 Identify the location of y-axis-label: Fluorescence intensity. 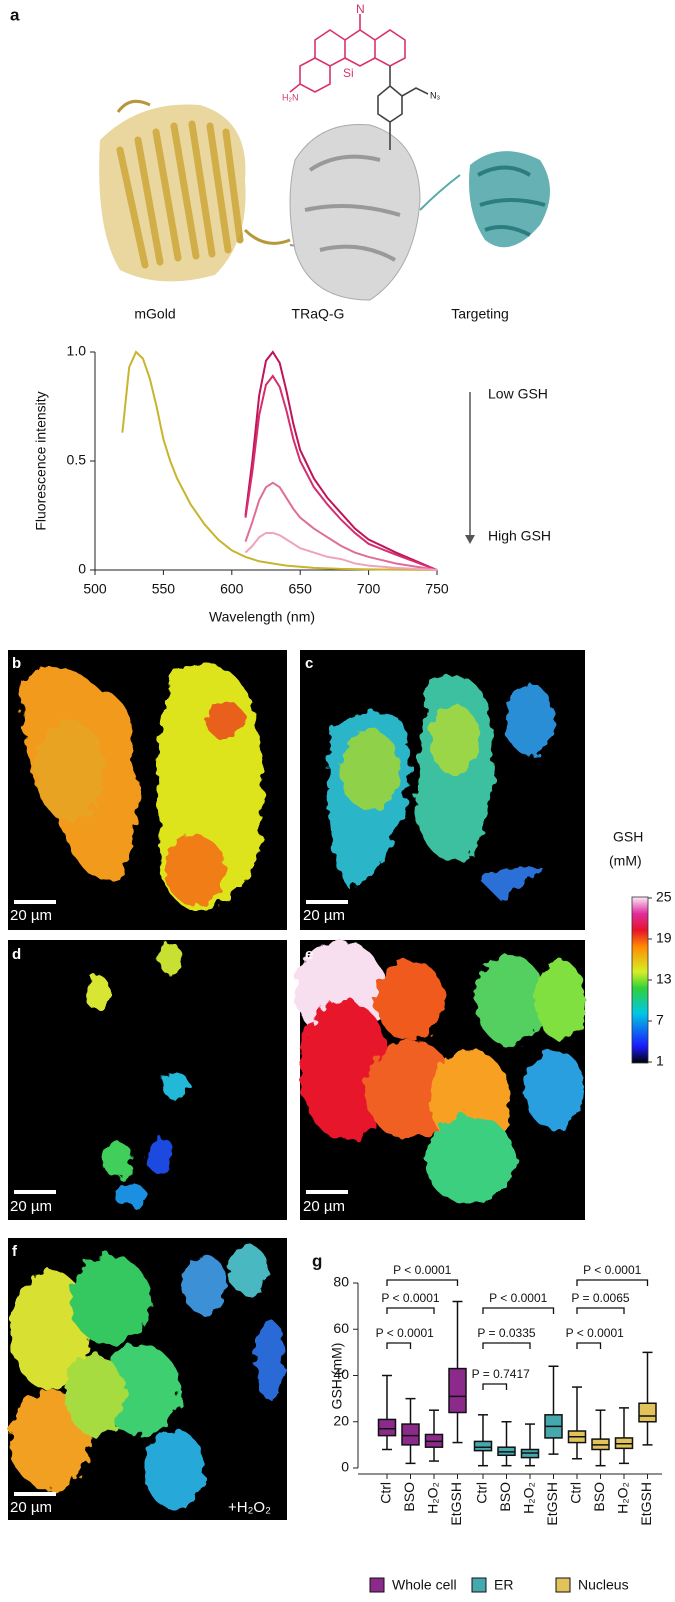
(41, 460).